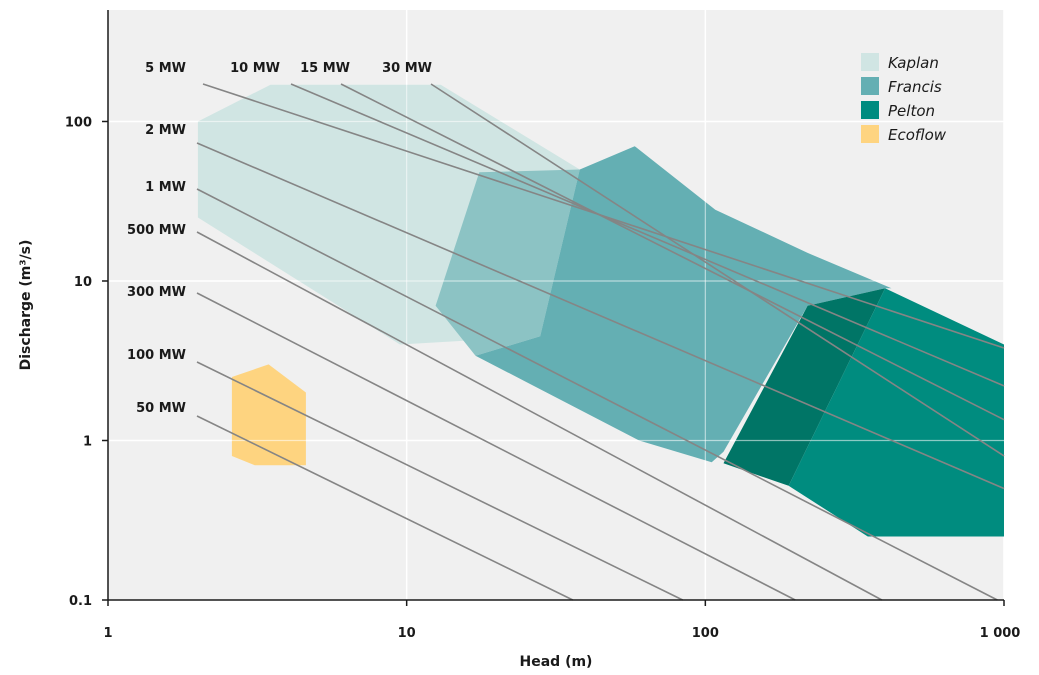 This screenshot has height=675, width=1039. I want to click on legend-swatch-ecoflow, so click(870, 134).